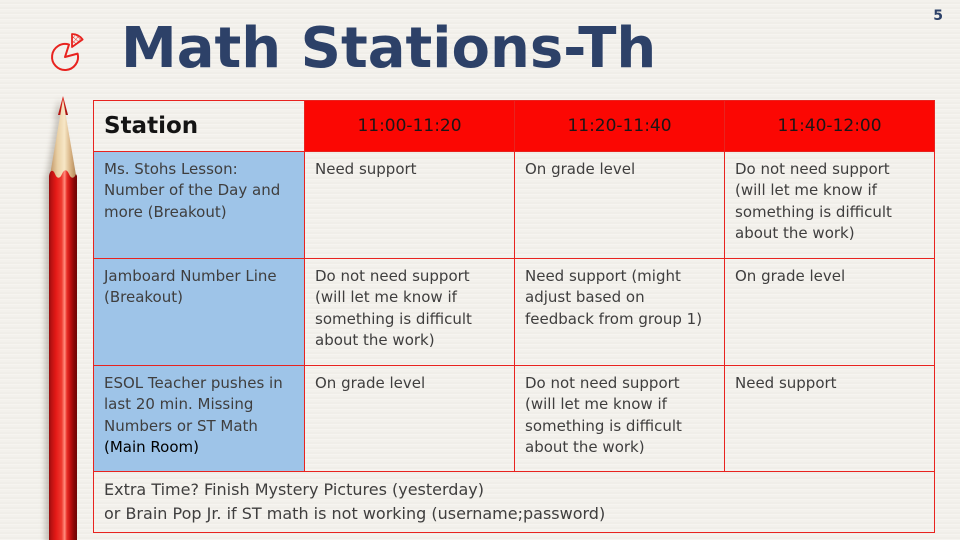  What do you see at coordinates (409, 126) in the screenshot?
I see `time-column-header-1: 11:00-11:20` at bounding box center [409, 126].